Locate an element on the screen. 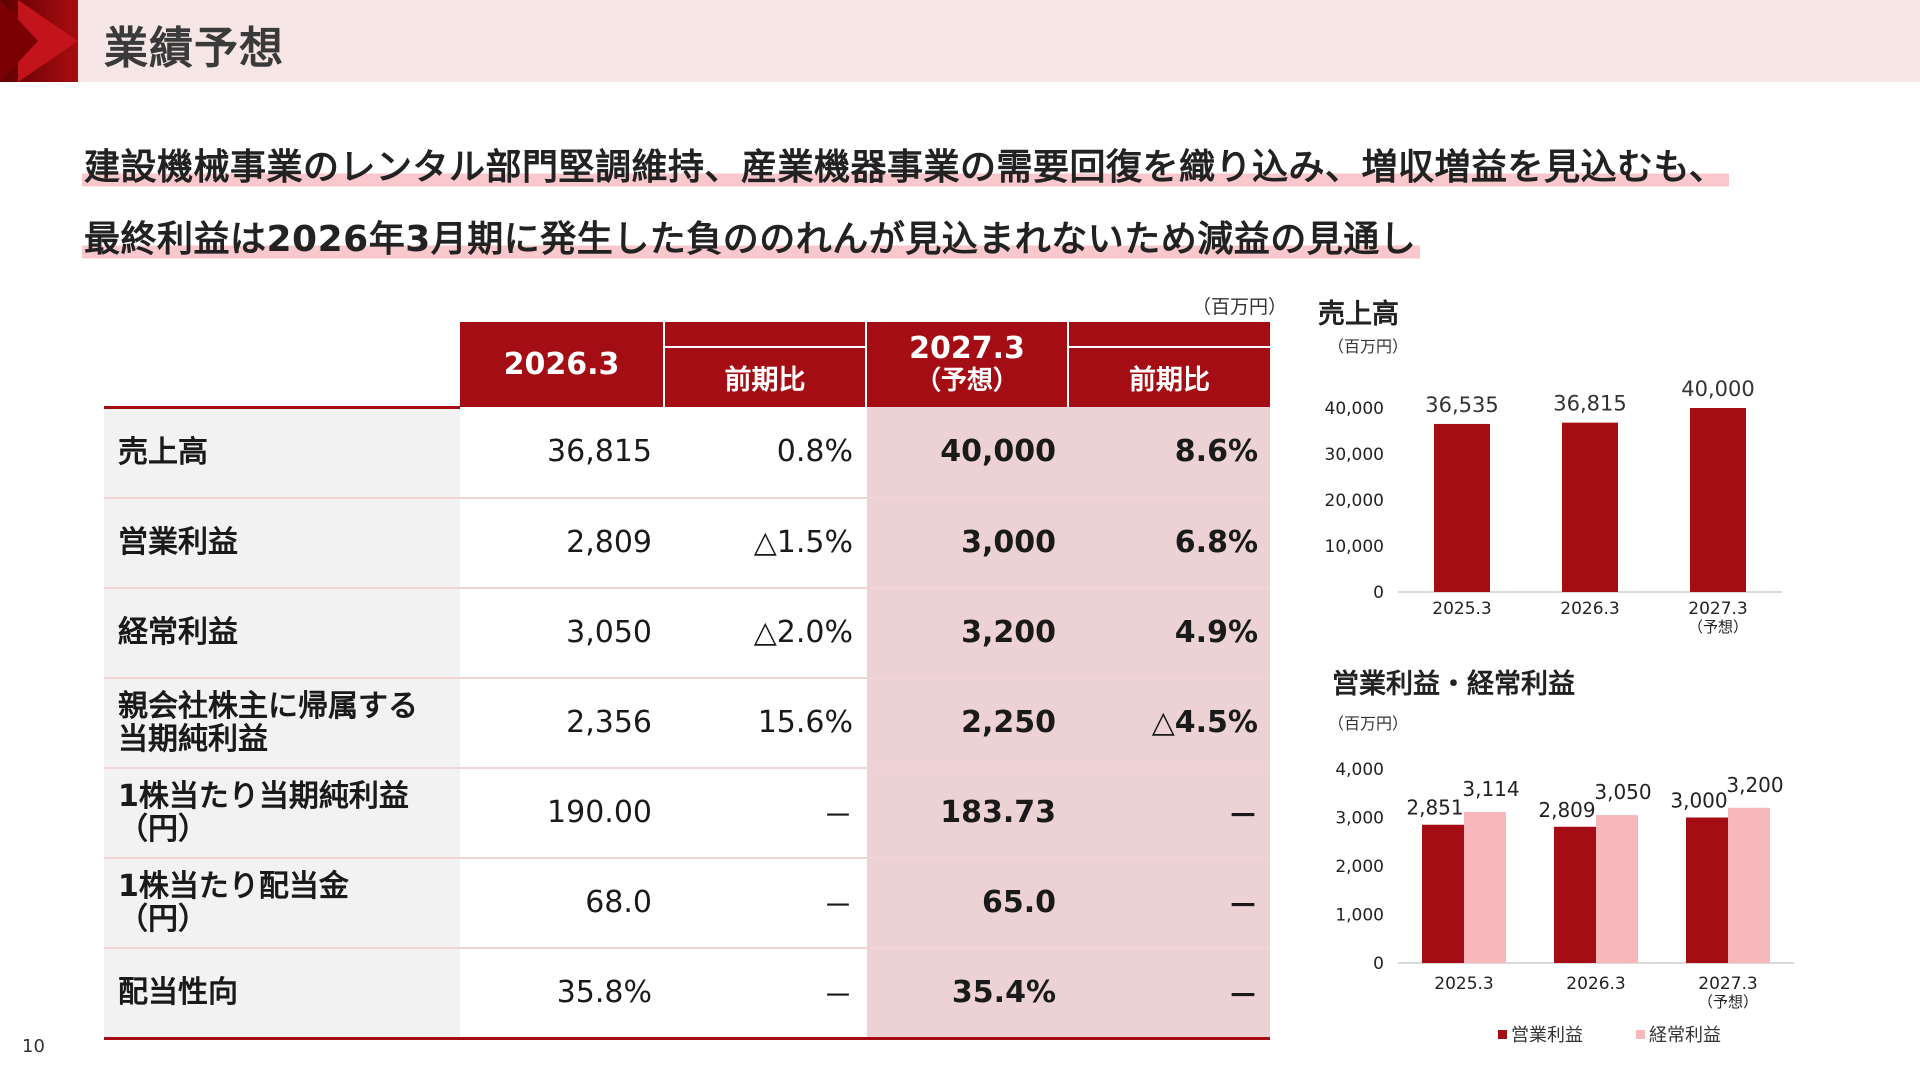  table-row: 配当性向 35.8% － 35.4% － is located at coordinates (687, 993).